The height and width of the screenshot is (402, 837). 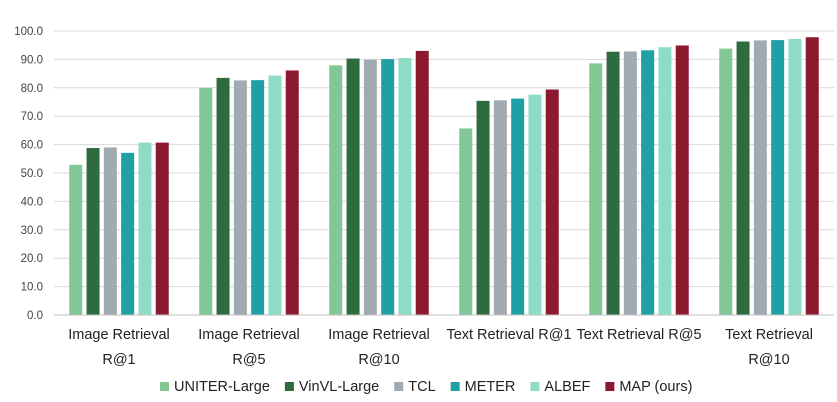 I want to click on y-tick-label: 10.0, so click(x=32, y=288).